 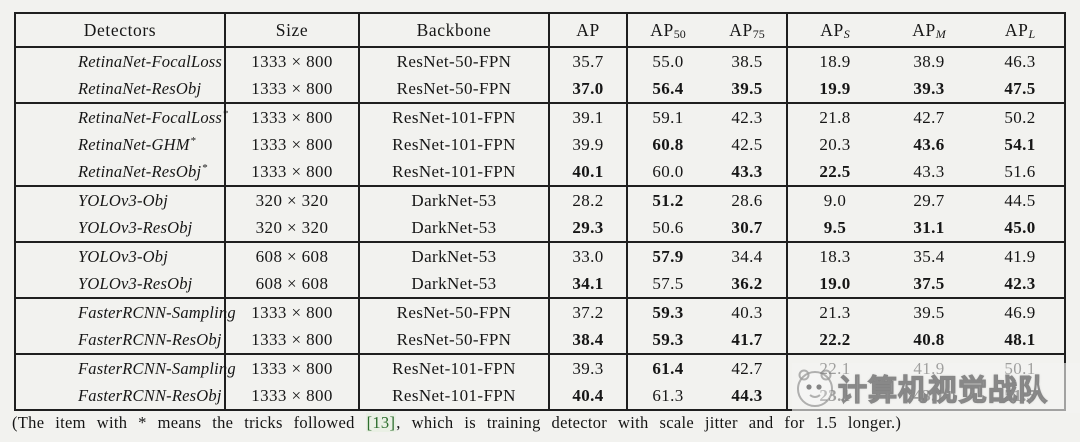 I want to click on star-mark: *, so click(x=226, y=113).